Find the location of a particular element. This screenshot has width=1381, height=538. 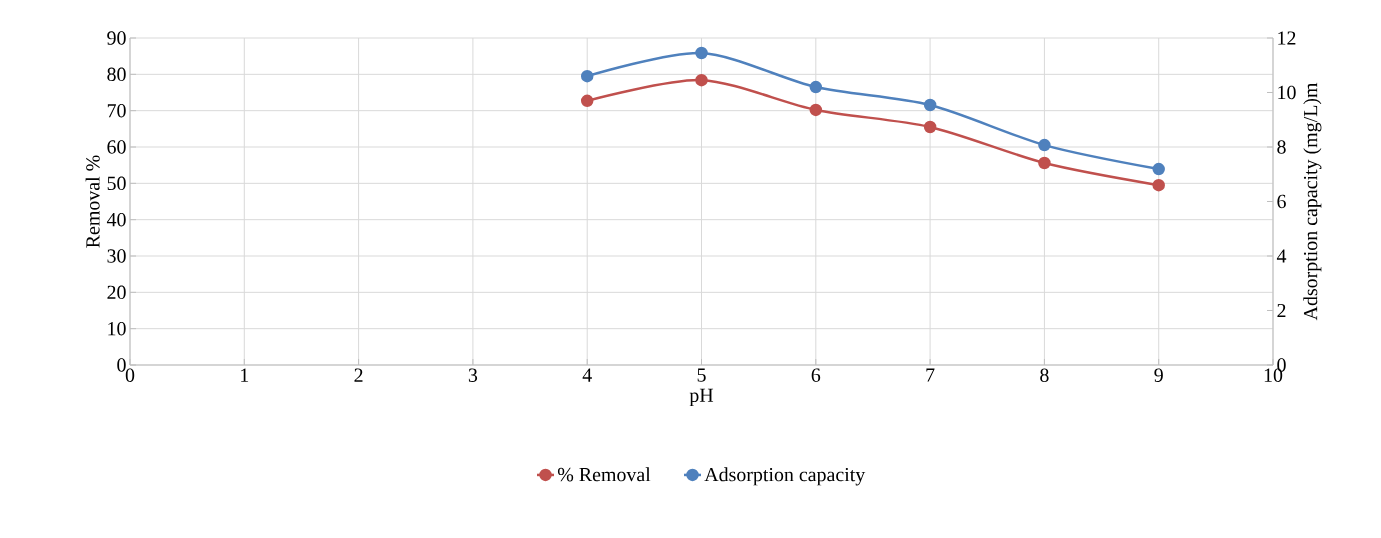

x-tick-label: 4 is located at coordinates (587, 375).